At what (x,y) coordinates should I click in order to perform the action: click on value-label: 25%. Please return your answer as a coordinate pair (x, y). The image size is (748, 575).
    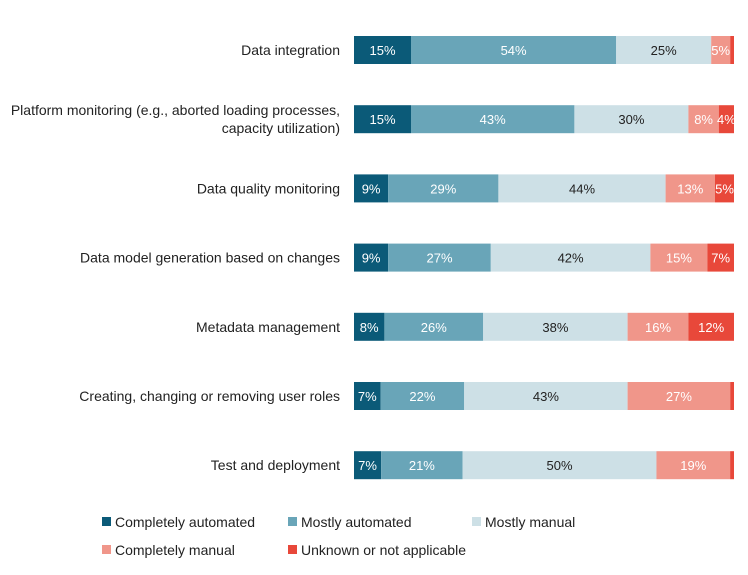
    Looking at the image, I should click on (664, 50).